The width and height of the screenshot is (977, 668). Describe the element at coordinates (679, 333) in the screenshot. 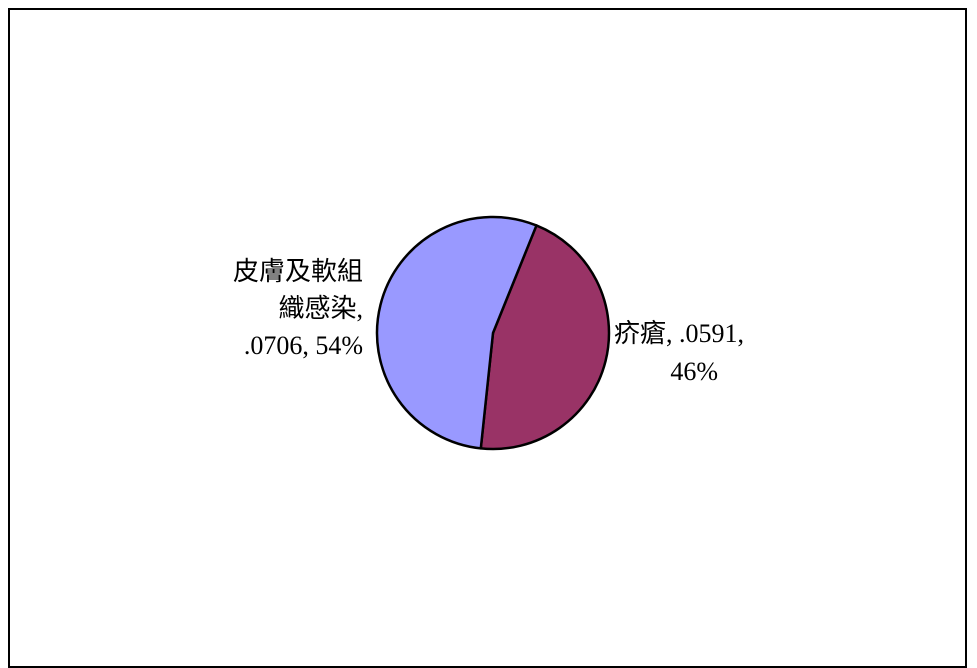

I see `slice-label-line: 疥瘡, .0591,` at that location.